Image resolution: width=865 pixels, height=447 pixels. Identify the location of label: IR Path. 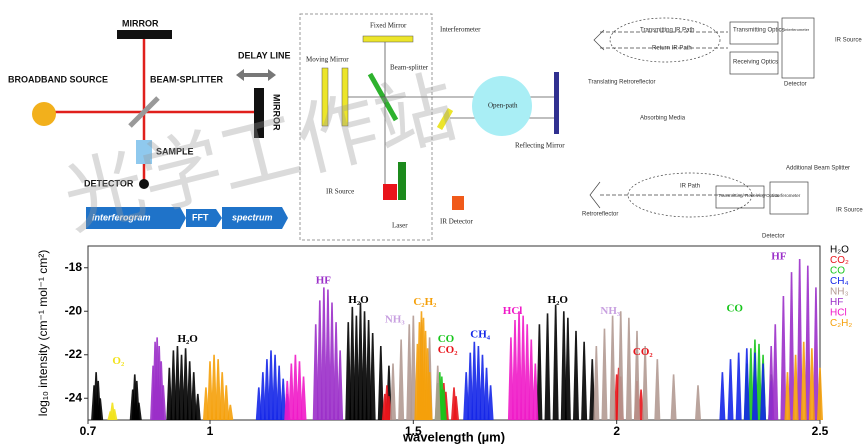
(690, 187).